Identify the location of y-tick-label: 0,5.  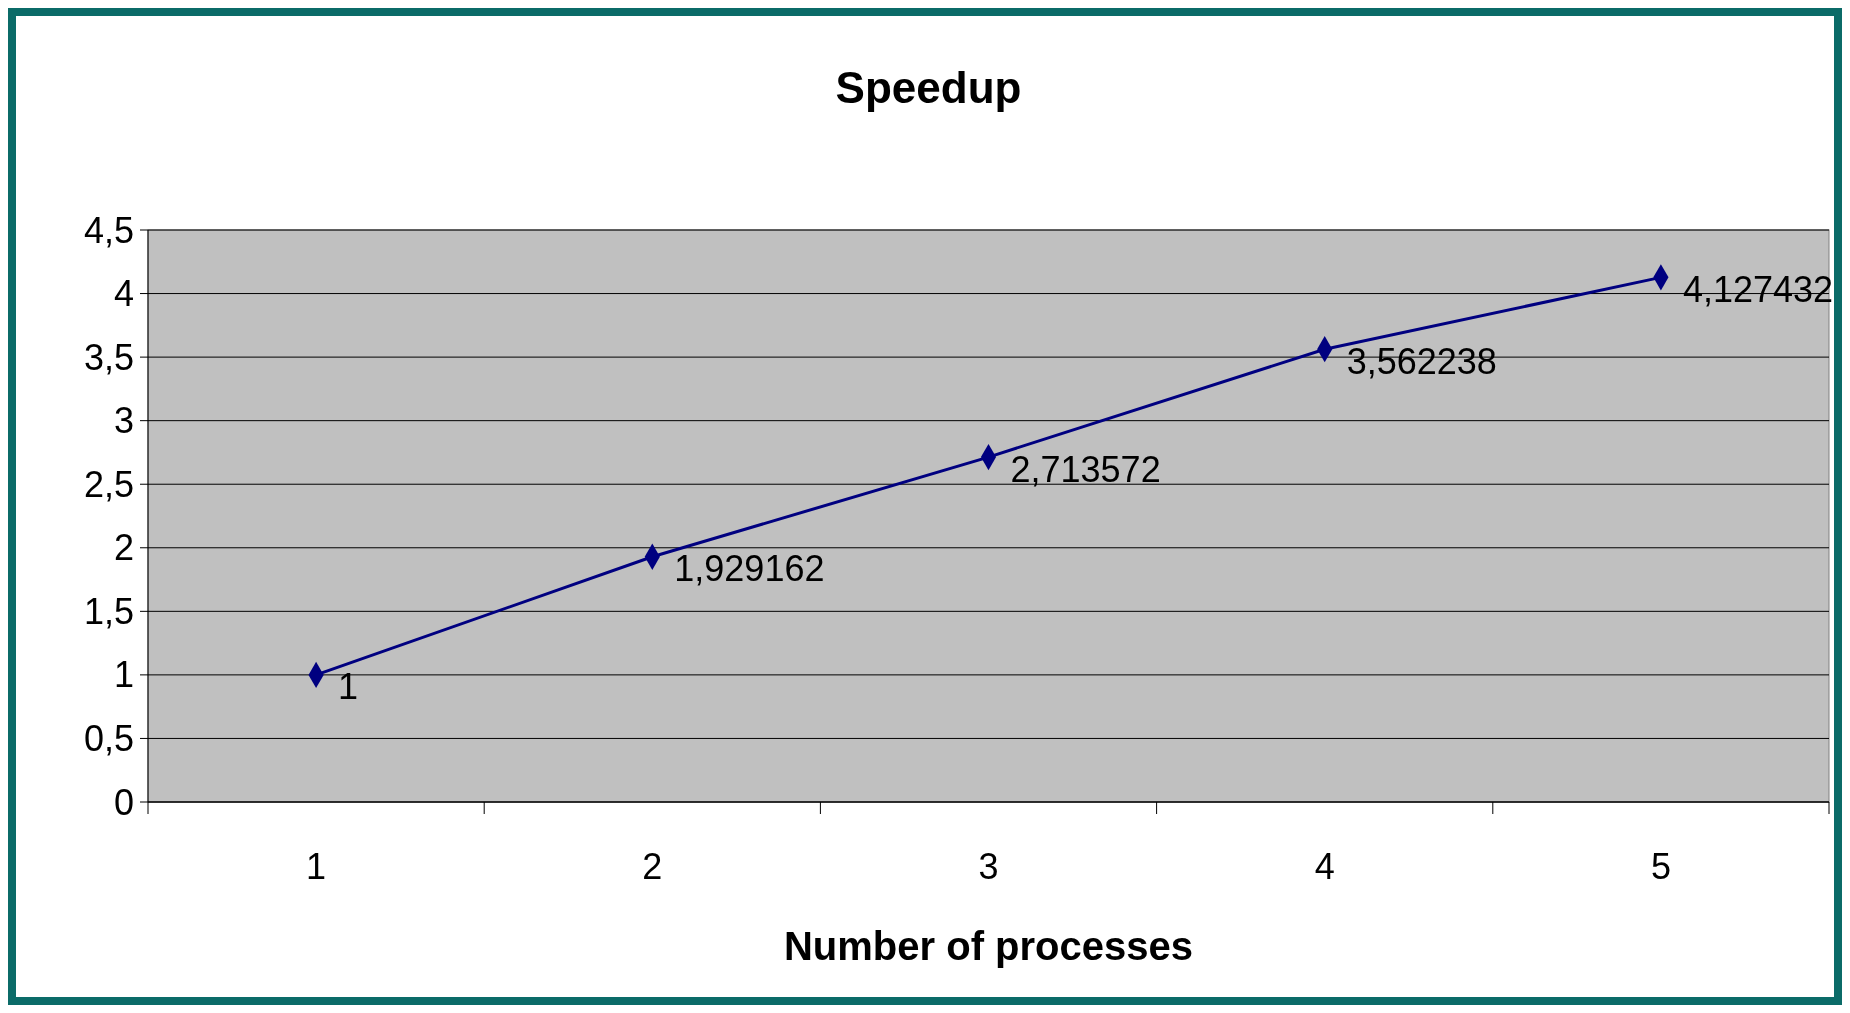
(108, 739).